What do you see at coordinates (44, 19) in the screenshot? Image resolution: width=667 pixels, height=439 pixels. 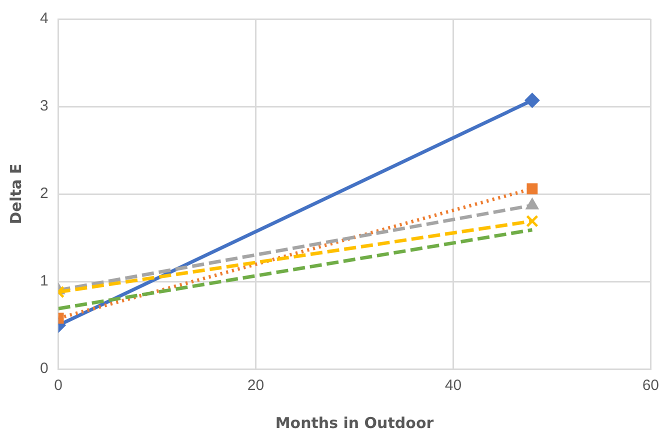 I see `y-tick-label: 4` at bounding box center [44, 19].